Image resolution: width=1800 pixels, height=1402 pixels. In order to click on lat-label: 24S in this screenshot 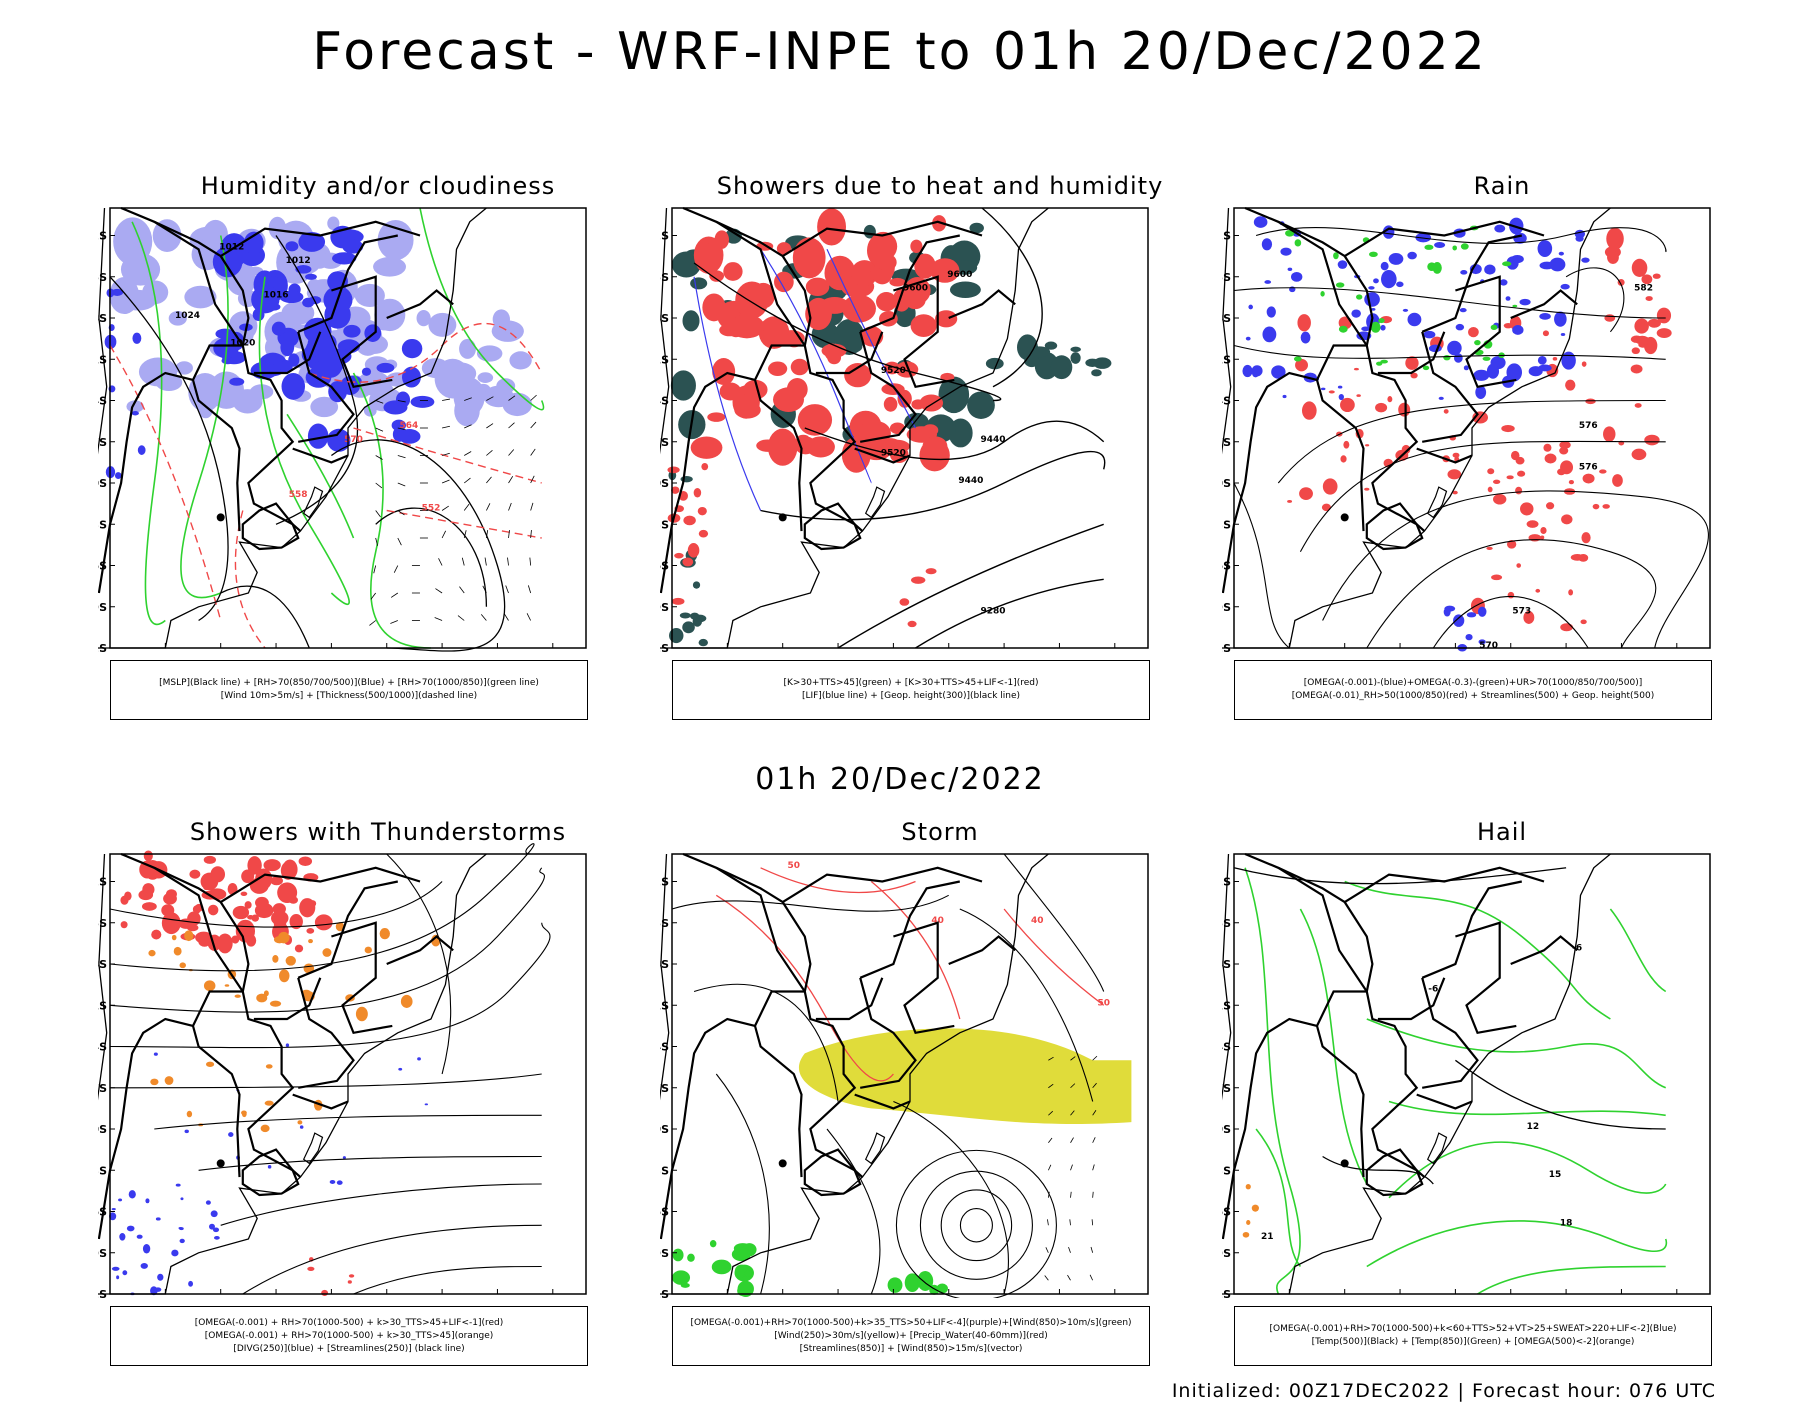, I will do `click(1226, 1047)`.